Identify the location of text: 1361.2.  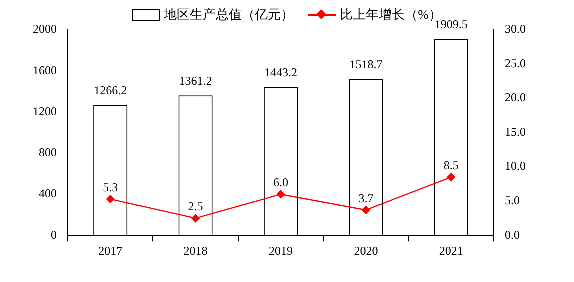
(195, 81).